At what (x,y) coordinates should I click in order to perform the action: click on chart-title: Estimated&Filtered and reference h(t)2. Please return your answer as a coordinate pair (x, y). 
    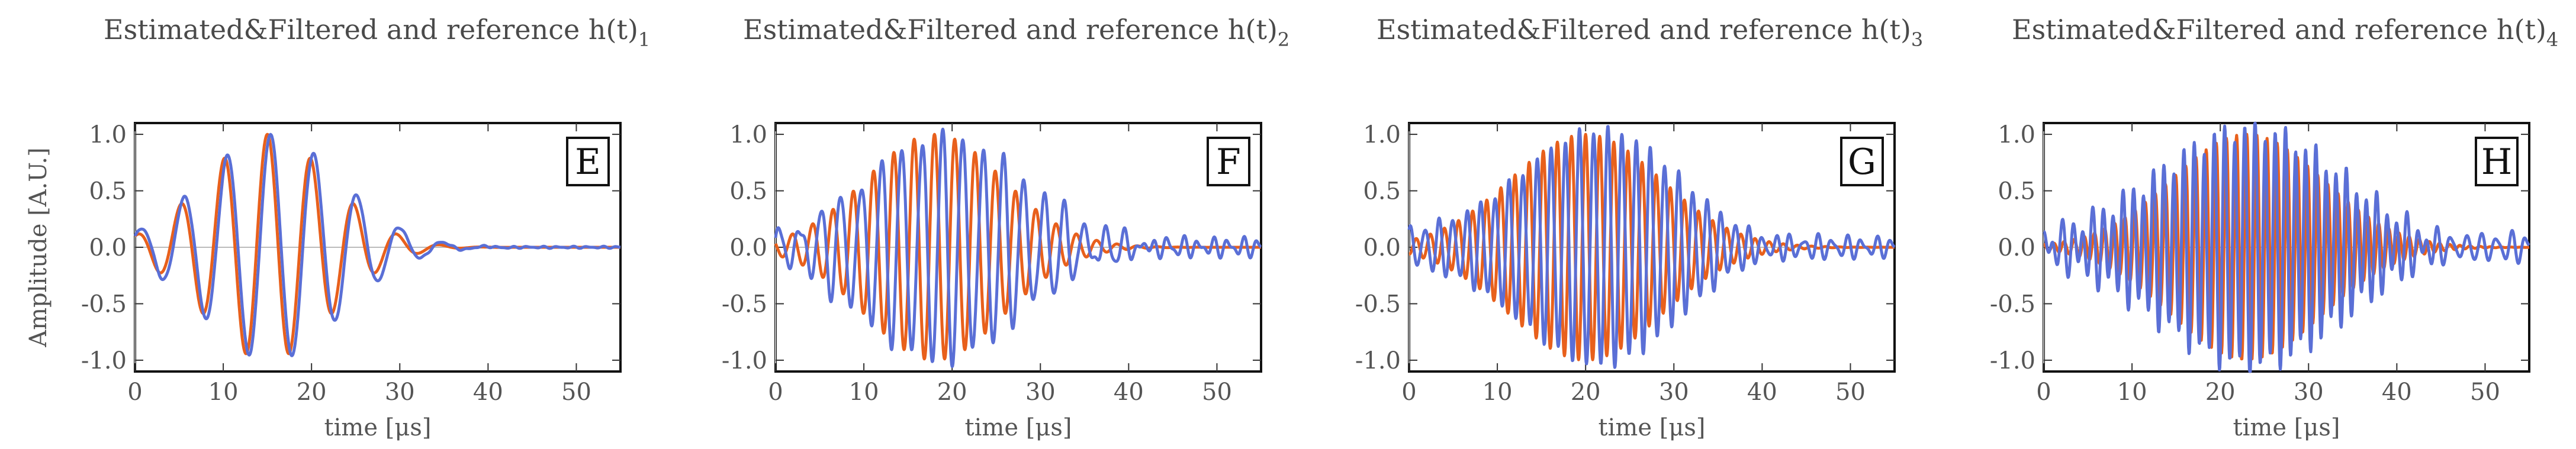
    Looking at the image, I should click on (1016, 32).